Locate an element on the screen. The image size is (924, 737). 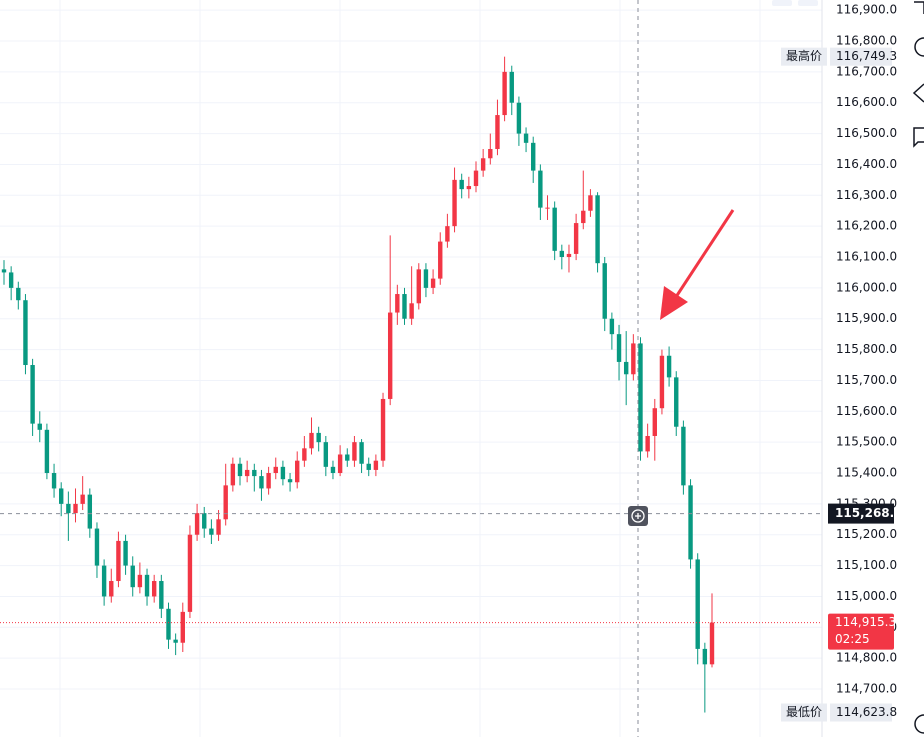
arrow-head is located at coordinates (674, 303).